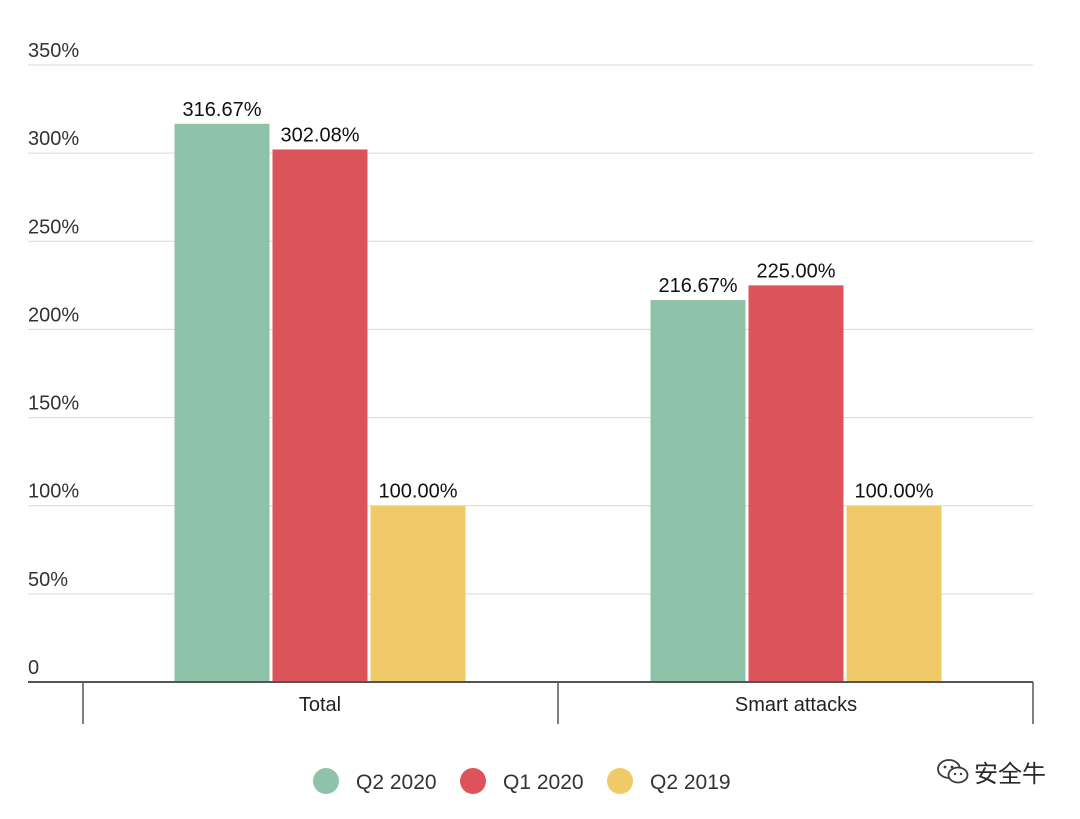 This screenshot has height=819, width=1080. What do you see at coordinates (320, 135) in the screenshot?
I see `data-label: 302.08%` at bounding box center [320, 135].